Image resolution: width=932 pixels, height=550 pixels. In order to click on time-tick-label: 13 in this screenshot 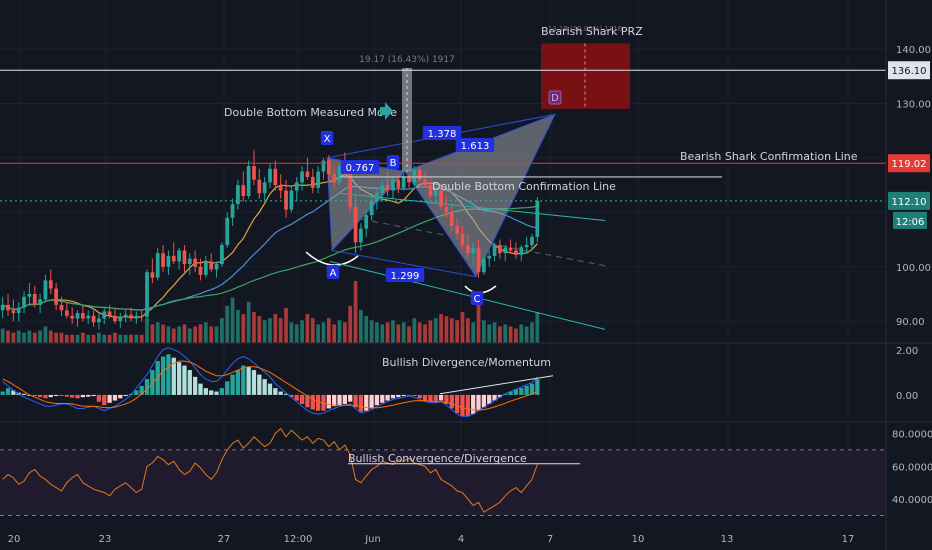, I will do `click(727, 539)`.